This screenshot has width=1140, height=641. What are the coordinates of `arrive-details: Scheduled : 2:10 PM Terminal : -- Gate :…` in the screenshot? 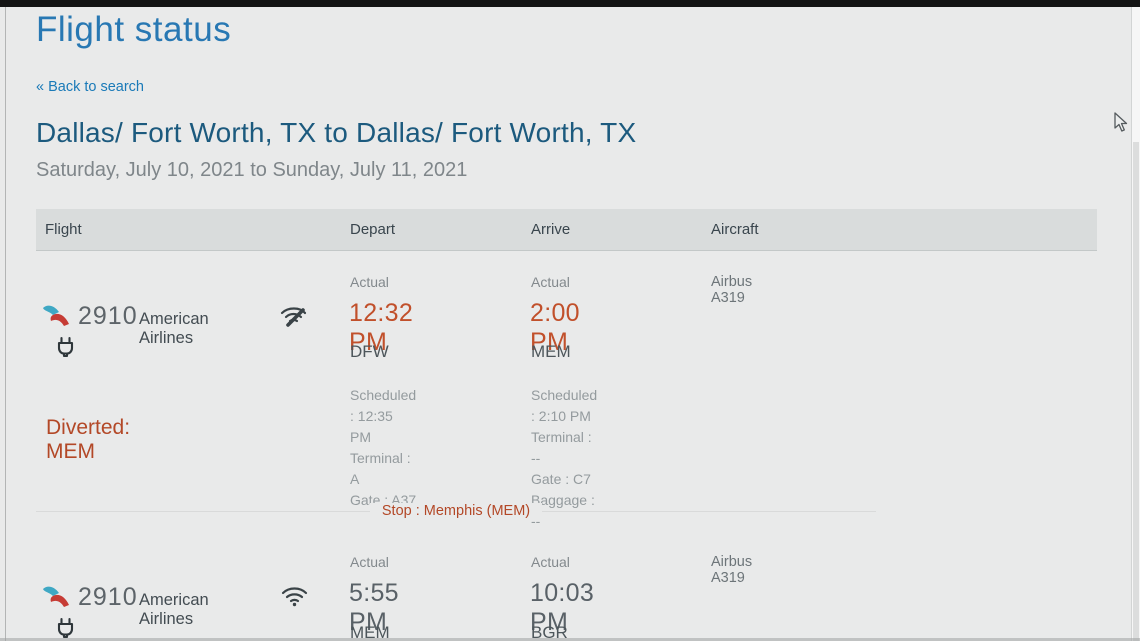 It's located at (564, 458).